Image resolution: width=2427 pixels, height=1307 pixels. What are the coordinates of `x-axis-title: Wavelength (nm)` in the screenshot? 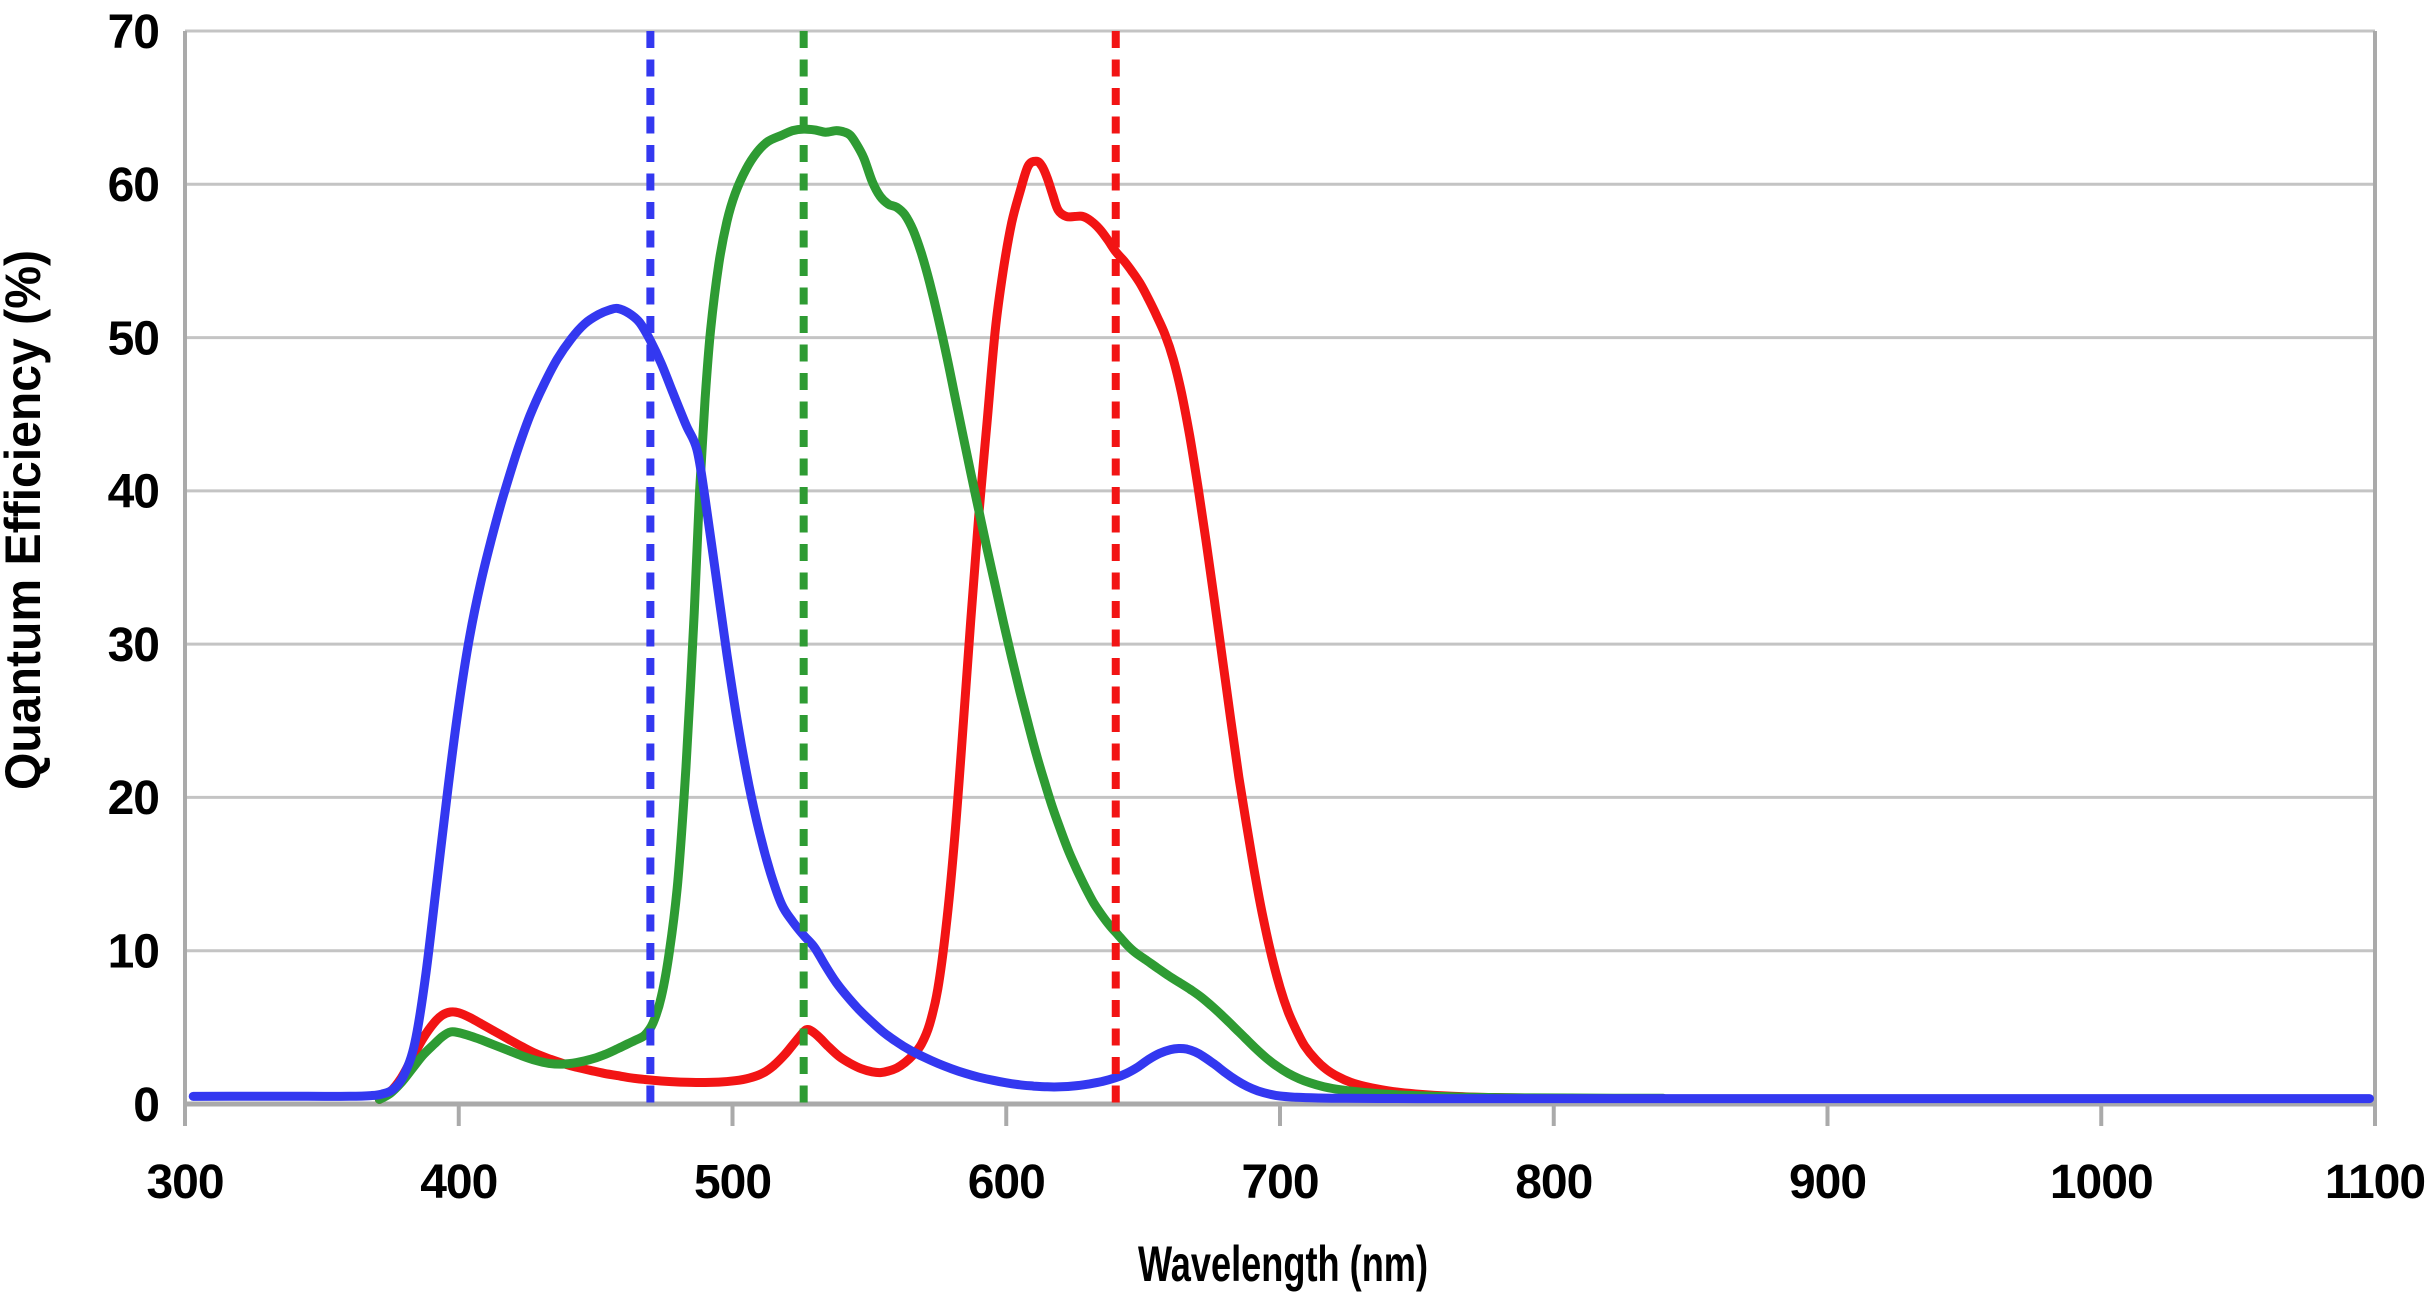 It's located at (1283, 1264).